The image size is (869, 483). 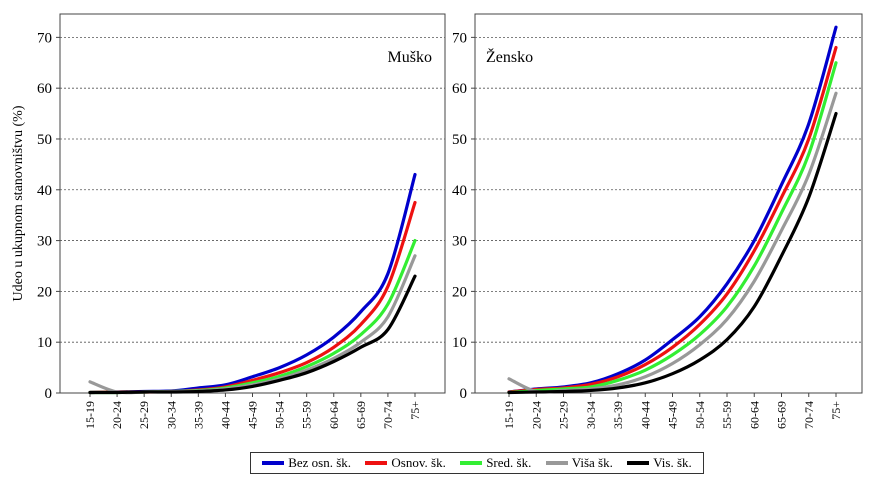 I want to click on panel-title: Žensko, so click(x=509, y=56).